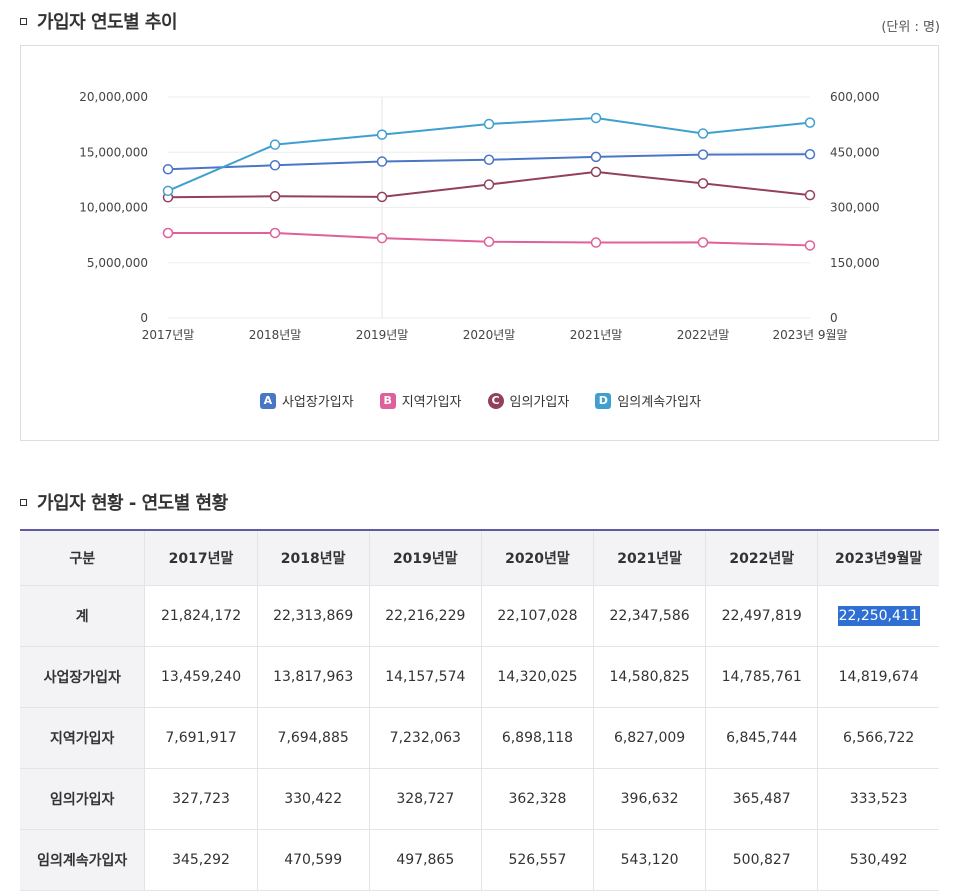  Describe the element at coordinates (267, 400) in the screenshot. I see `legend-badge: A` at that location.